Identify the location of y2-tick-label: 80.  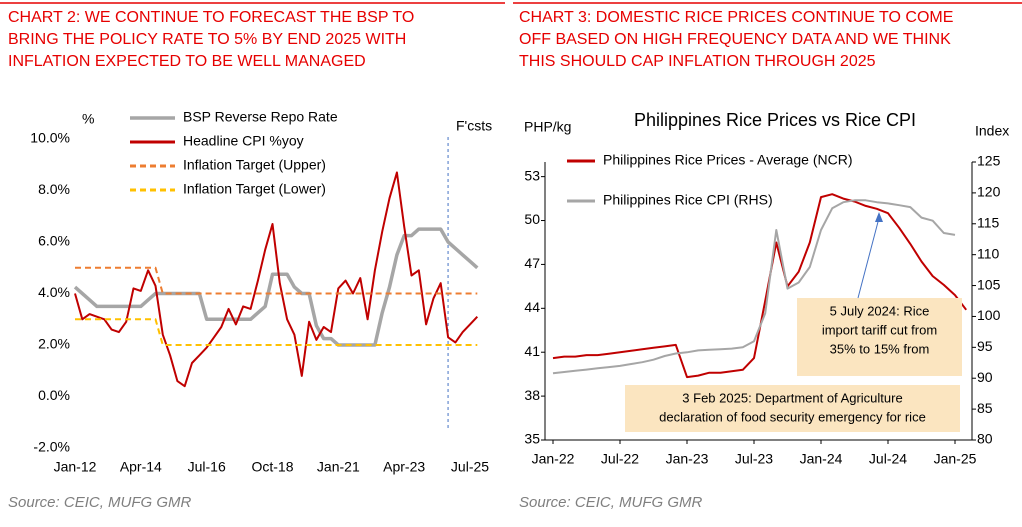
(985, 439).